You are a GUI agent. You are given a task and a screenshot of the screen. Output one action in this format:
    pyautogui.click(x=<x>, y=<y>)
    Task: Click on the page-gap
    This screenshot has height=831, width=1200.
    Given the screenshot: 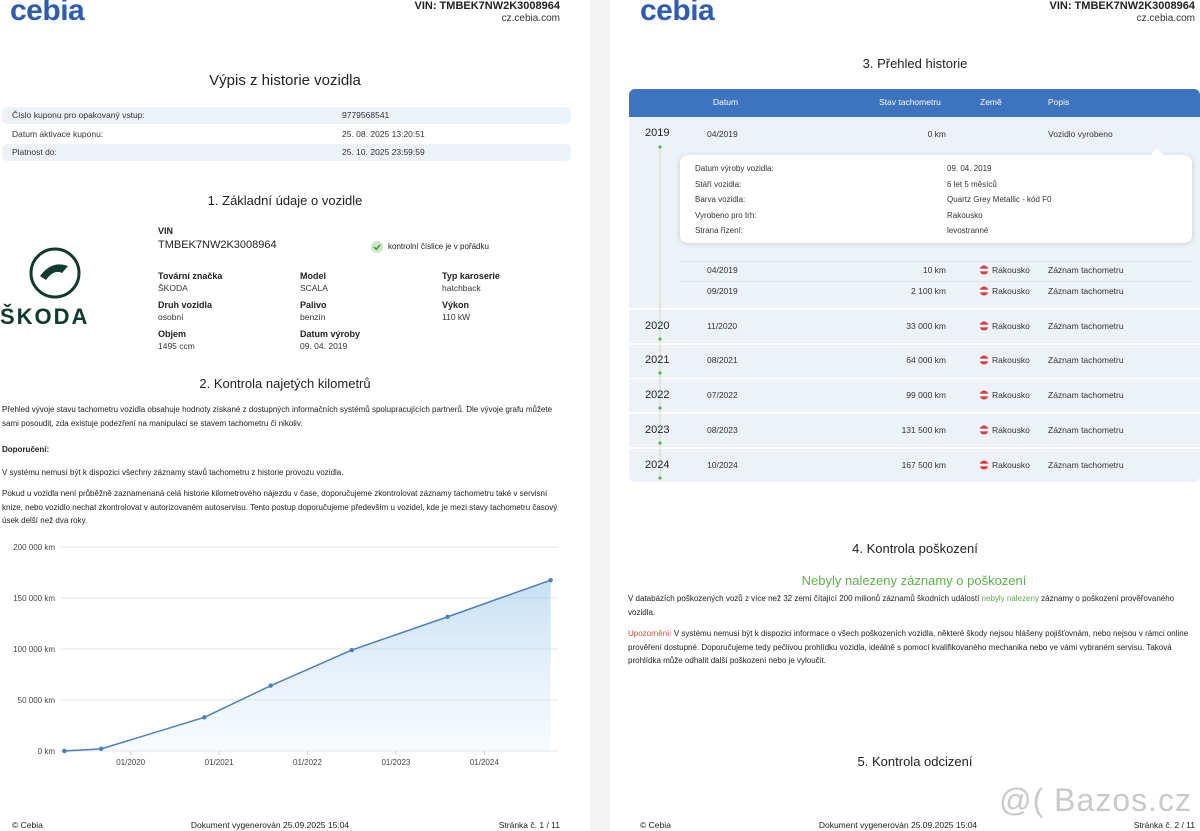 What is the action you would take?
    pyautogui.click(x=600, y=415)
    